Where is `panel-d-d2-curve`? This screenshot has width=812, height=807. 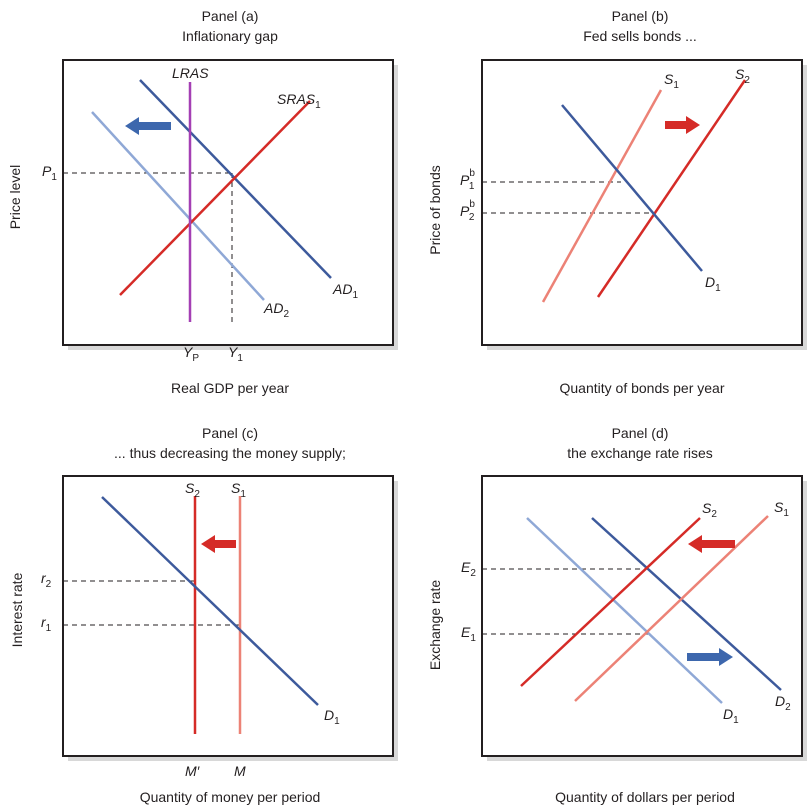 panel-d-d2-curve is located at coordinates (686, 604).